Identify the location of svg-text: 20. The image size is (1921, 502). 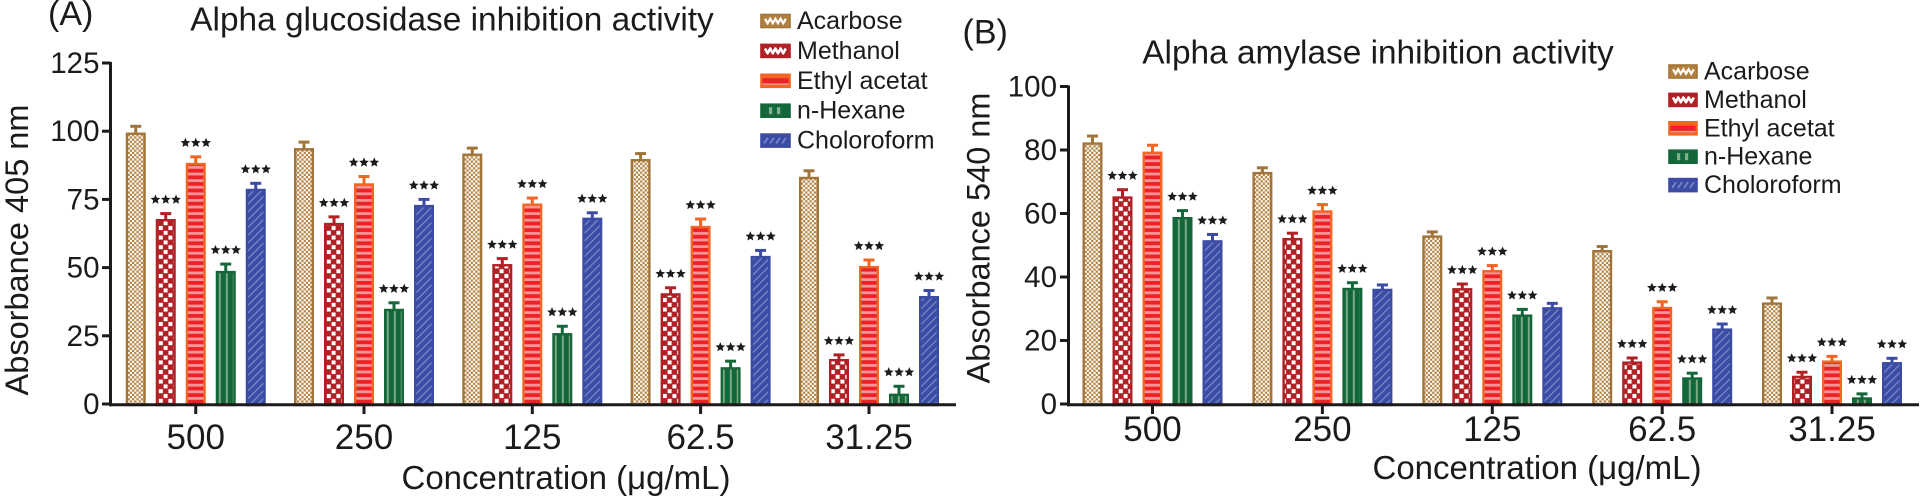
(1040, 341).